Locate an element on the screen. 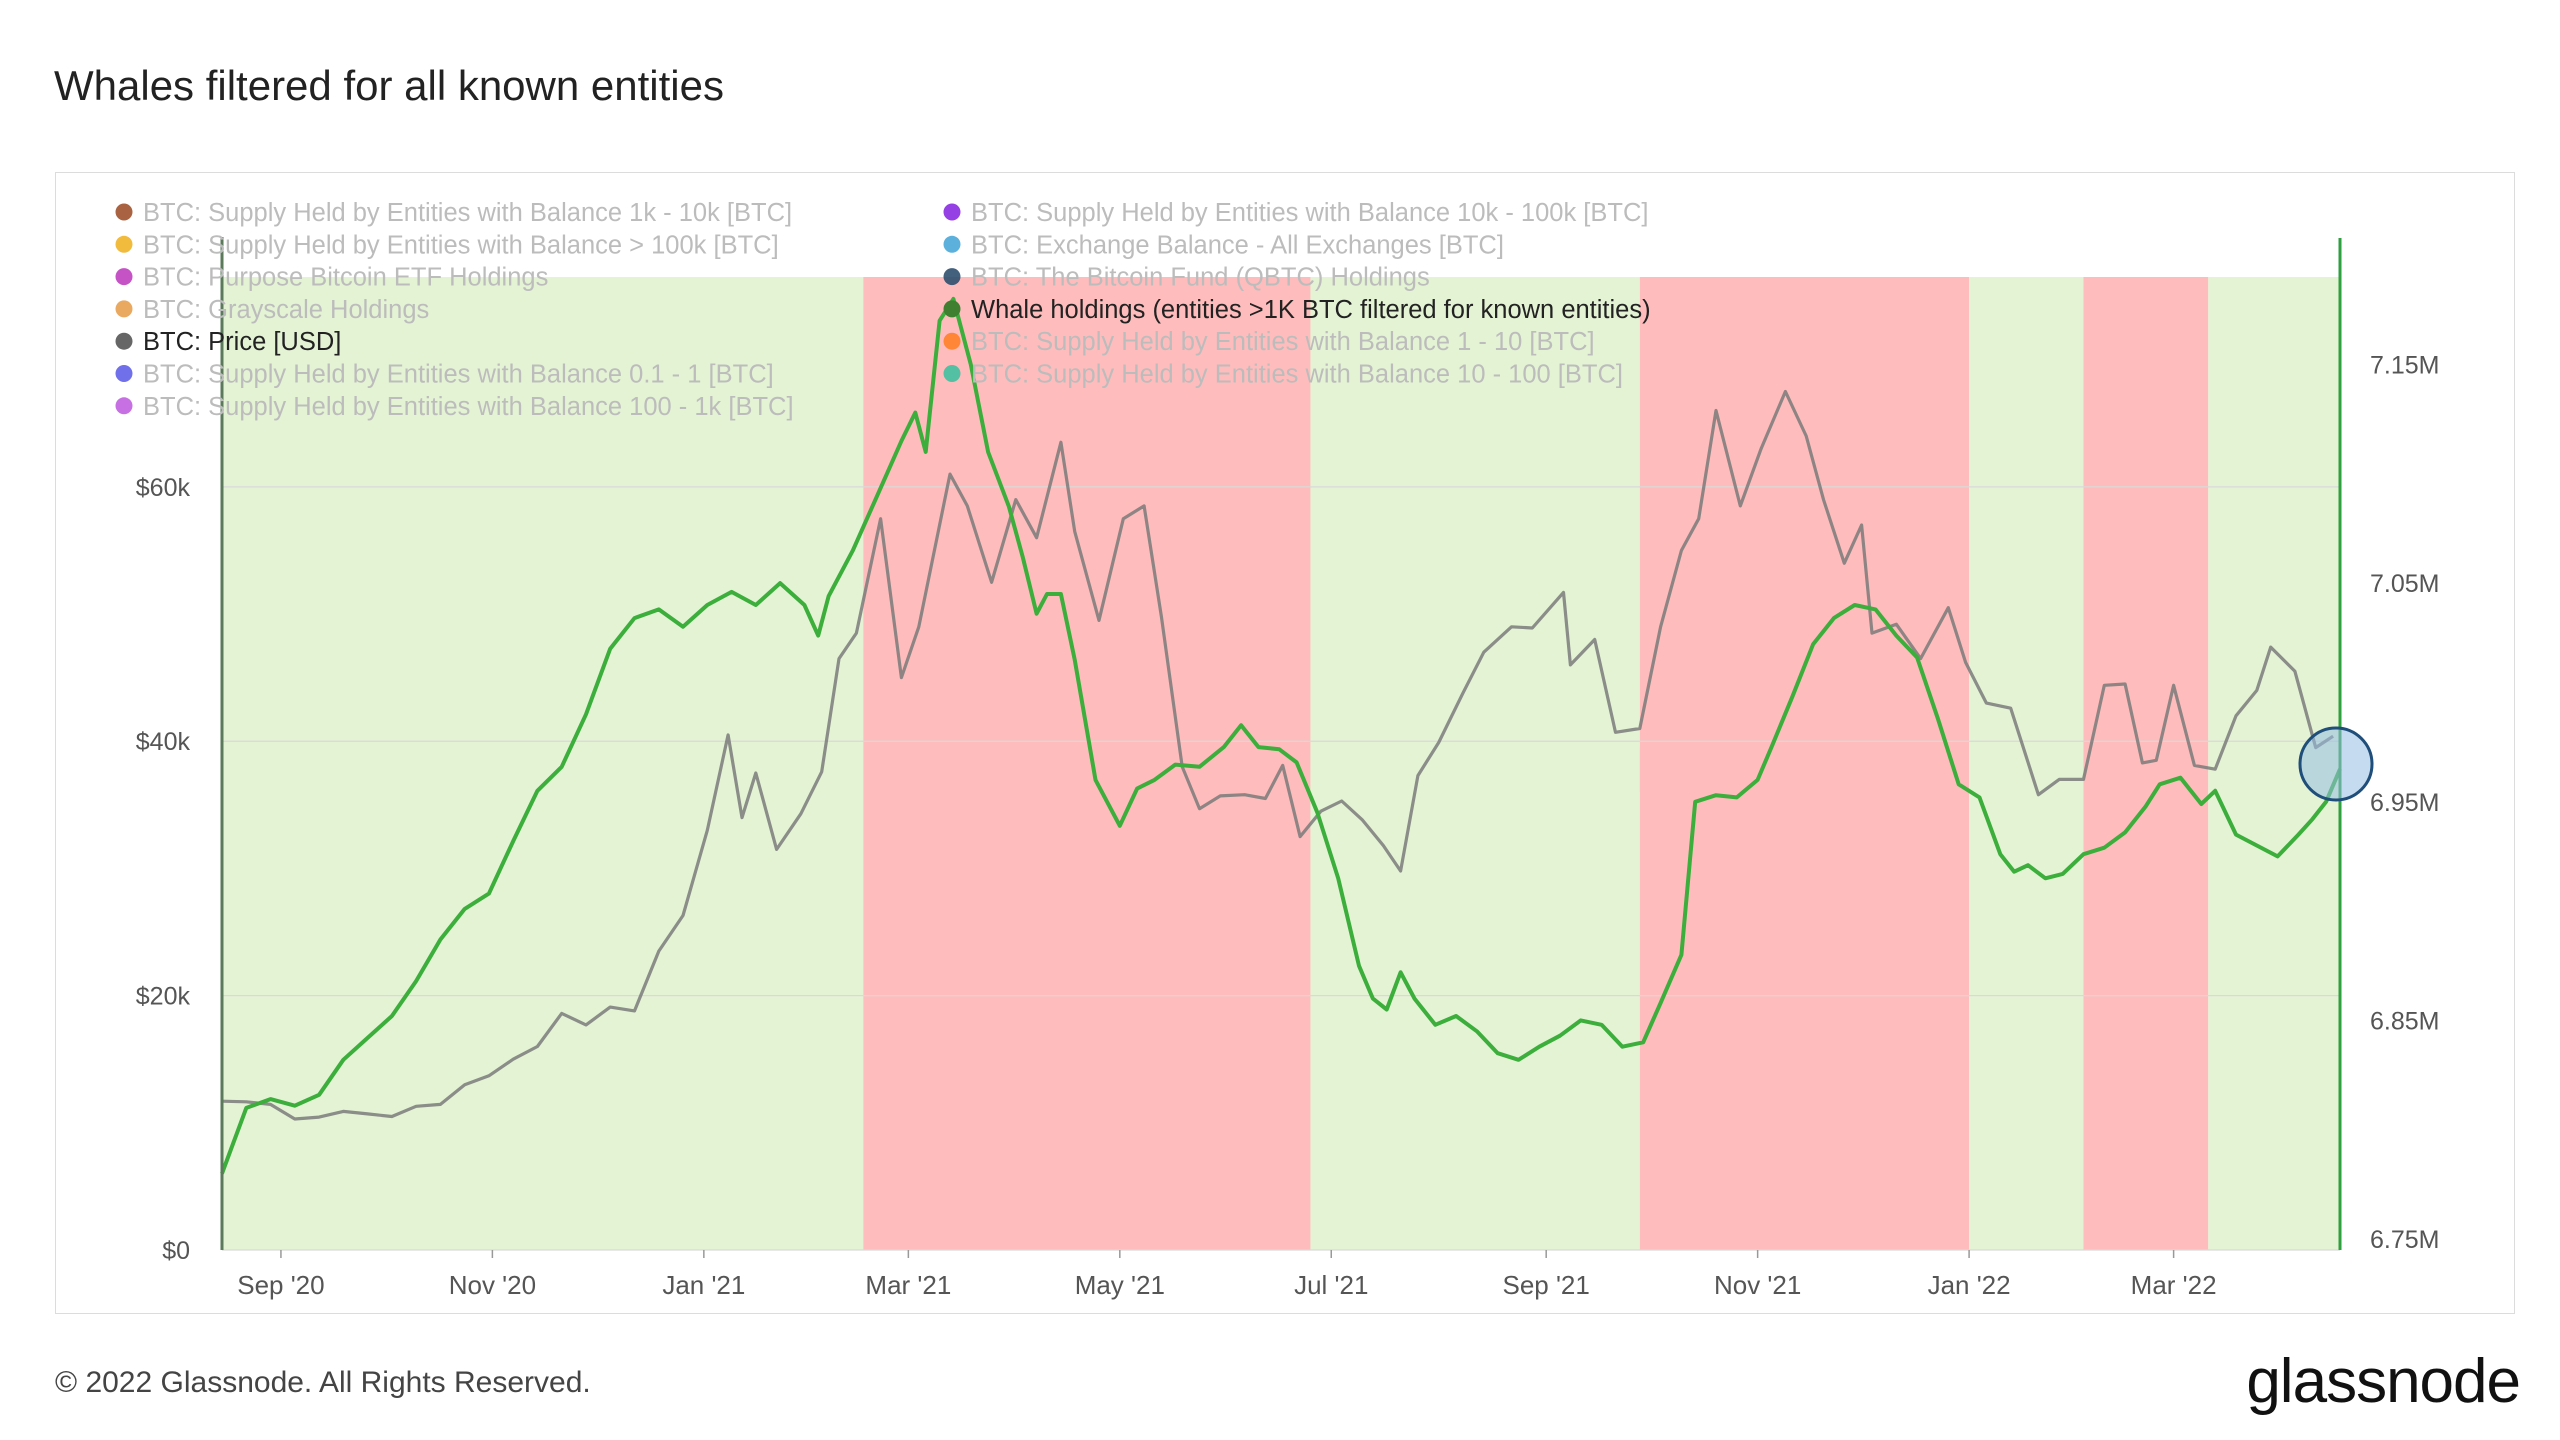  x-tick-label: Nov '21 is located at coordinates (1757, 1285).